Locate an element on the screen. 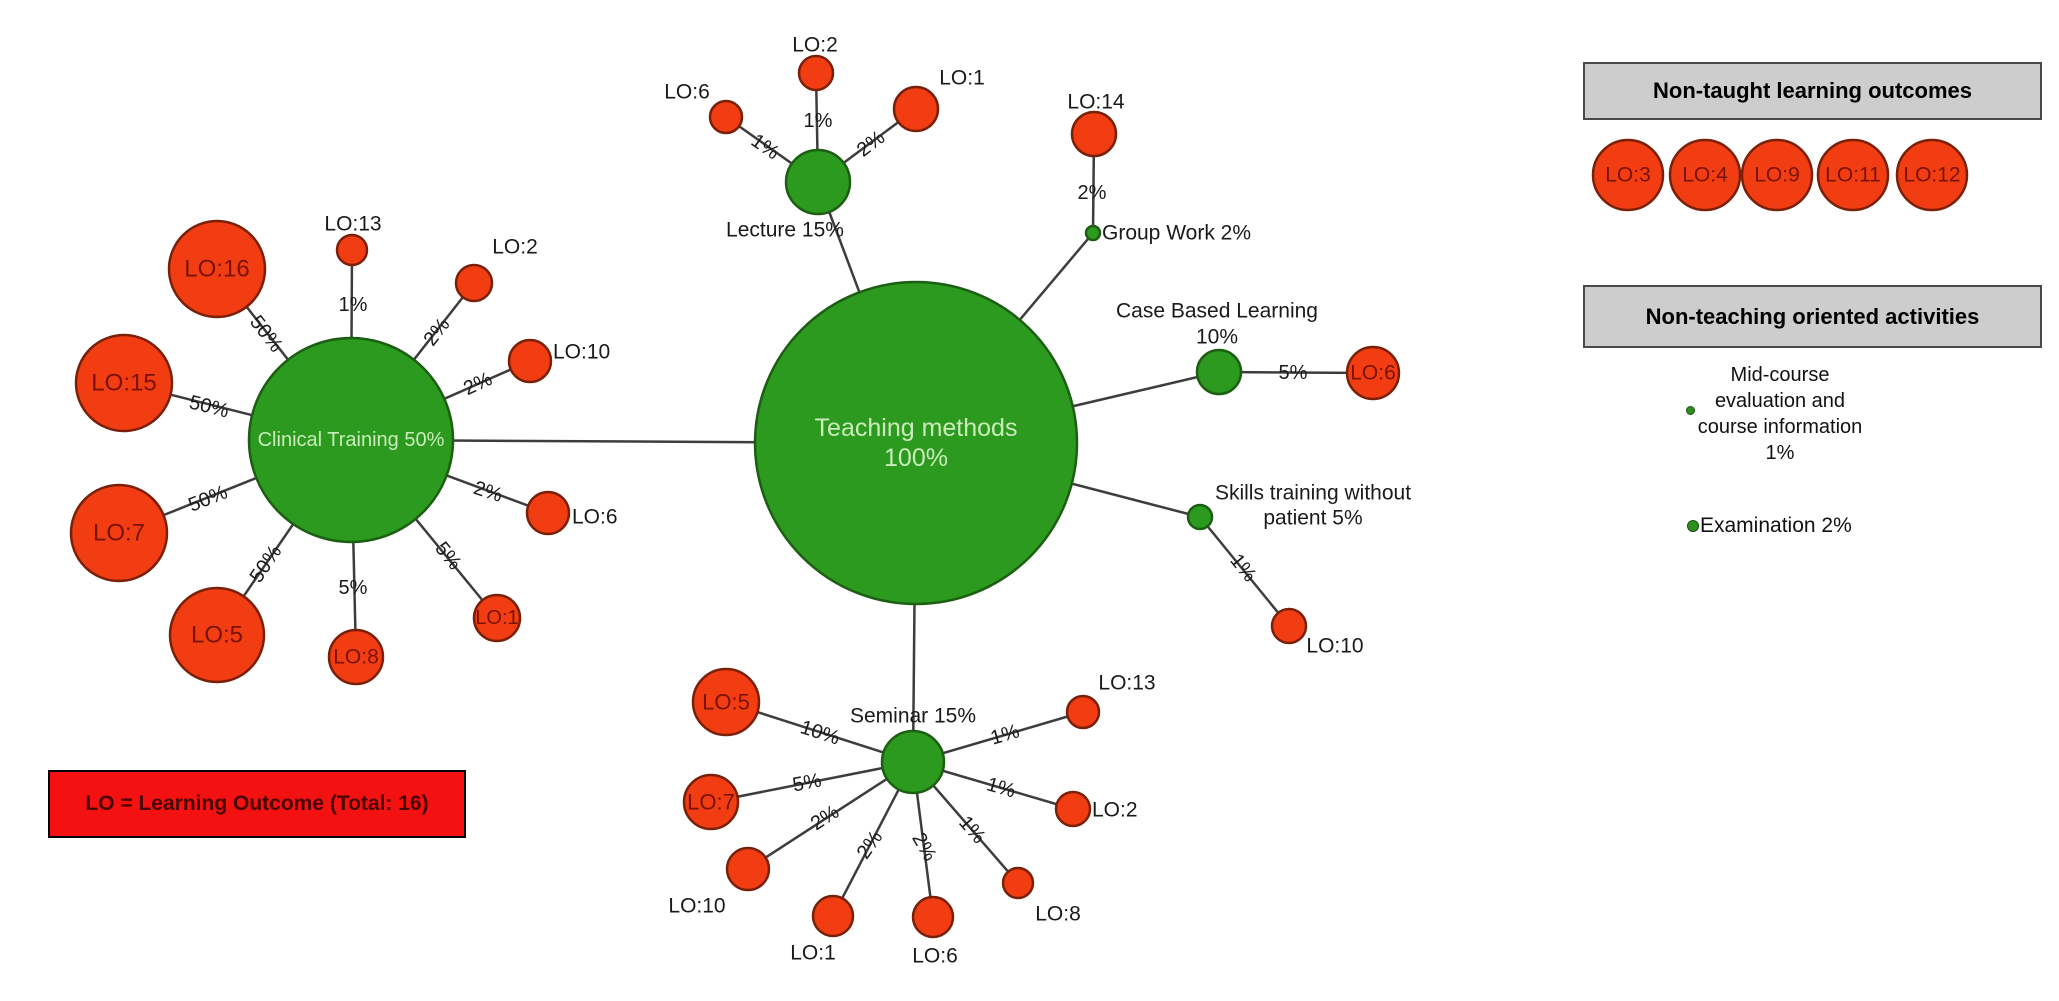 This screenshot has height=1001, width=2059. node-ct-lo8 is located at coordinates (356, 657).